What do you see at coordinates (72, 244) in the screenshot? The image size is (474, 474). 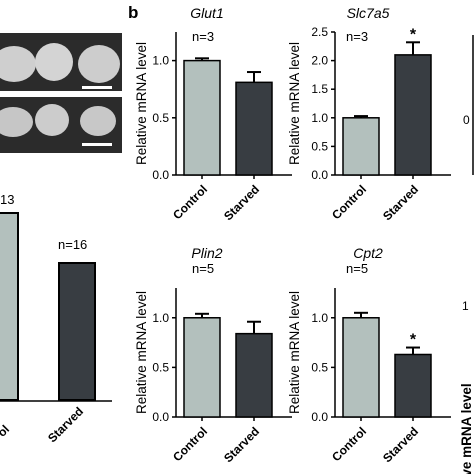 I see `panel-a-n-label-starved: n=16` at bounding box center [72, 244].